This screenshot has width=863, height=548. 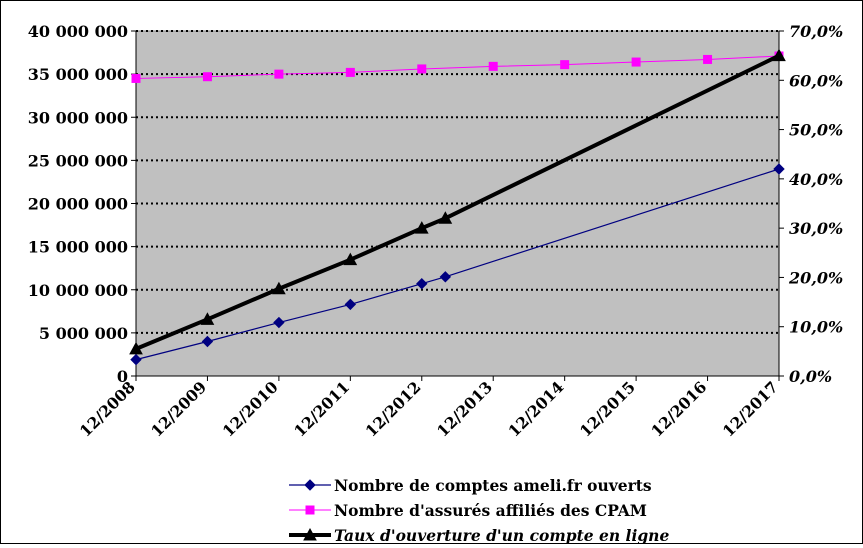 What do you see at coordinates (493, 485) in the screenshot?
I see `legend-label: Nombre de comptes ameli.fr ouverts` at bounding box center [493, 485].